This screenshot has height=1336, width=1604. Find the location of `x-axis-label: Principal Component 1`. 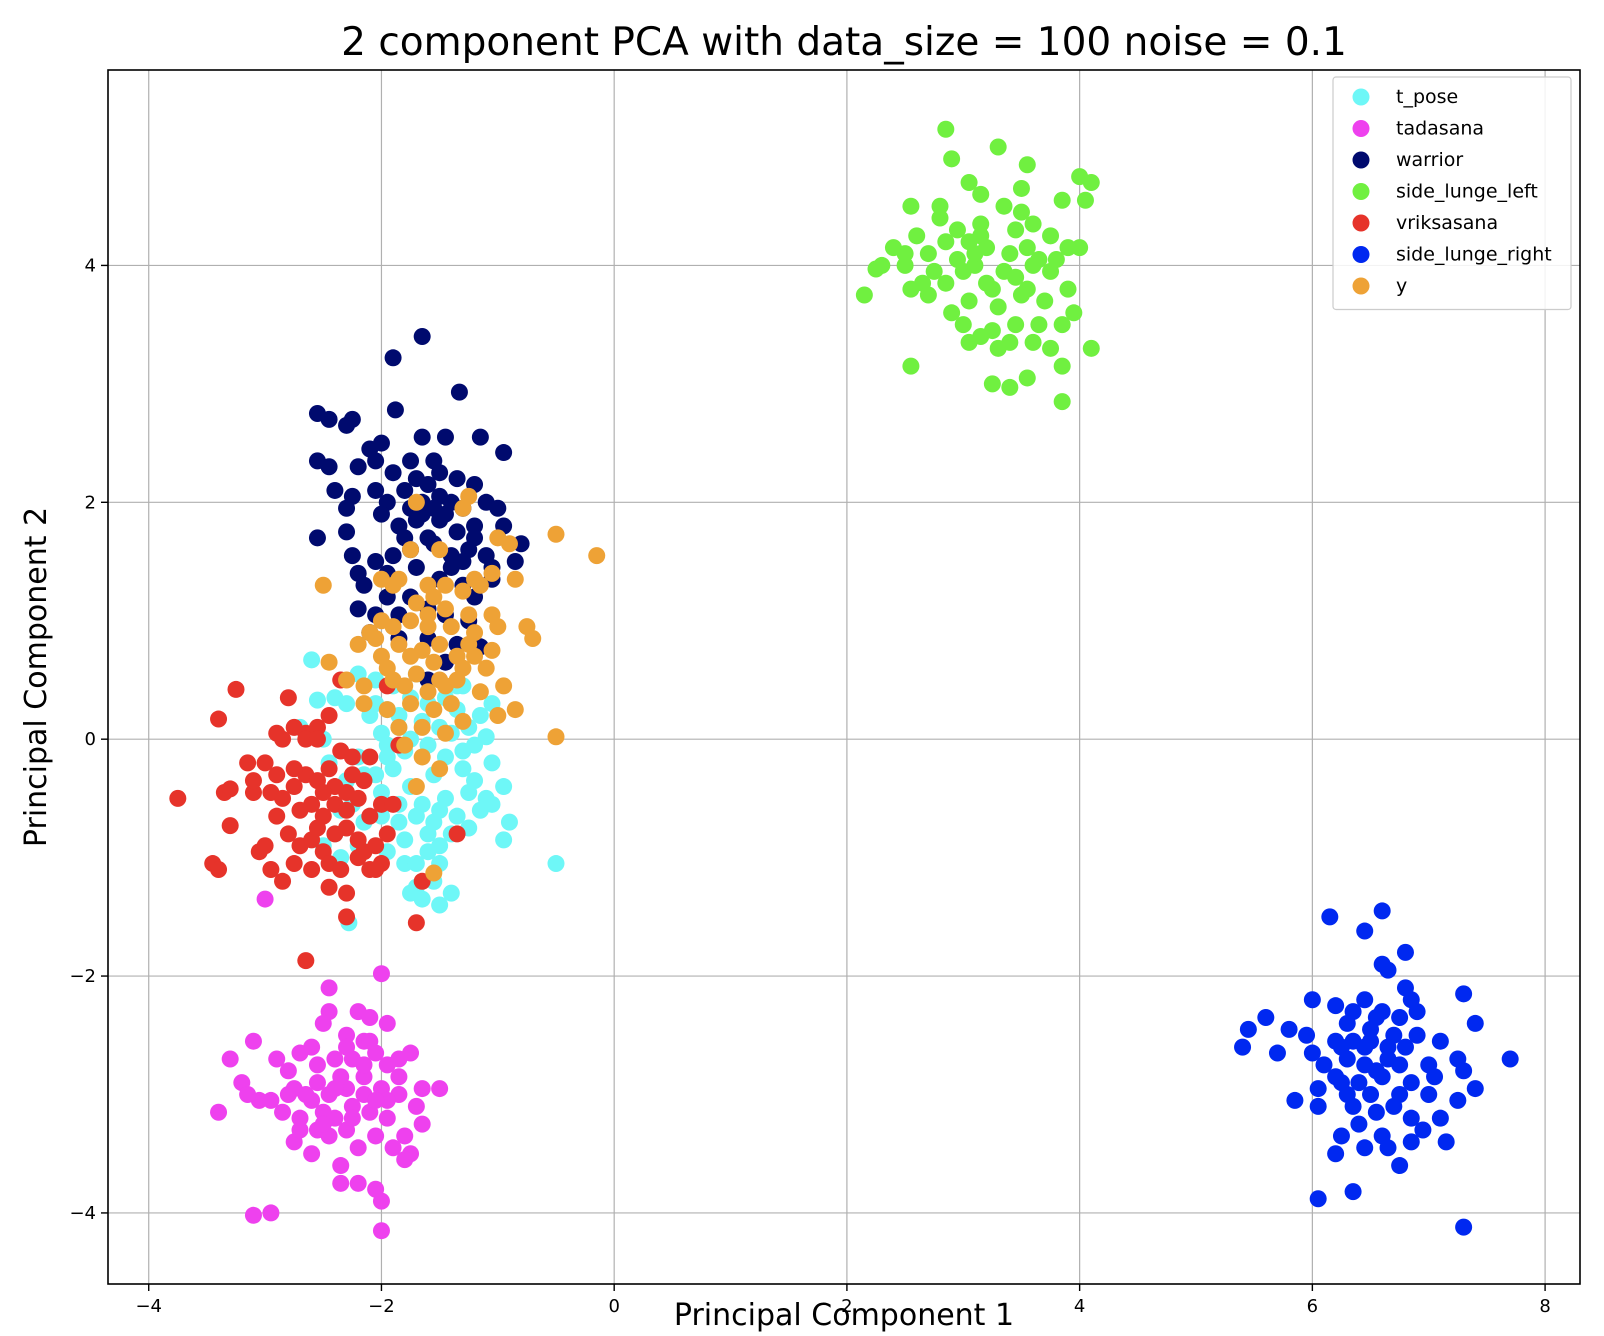

x-axis-label: Principal Component 1 is located at coordinates (844, 1315).